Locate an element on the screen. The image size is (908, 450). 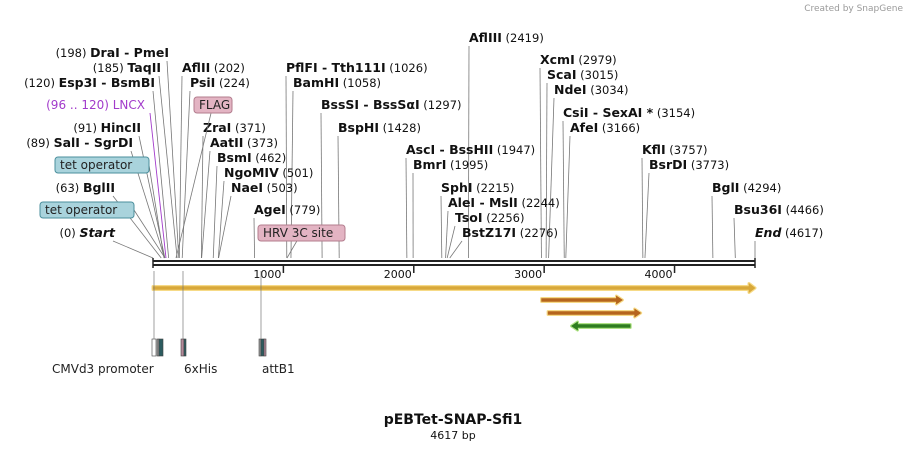
restriction-site-label: Bsu36I (4466) is located at coordinates (779, 209).